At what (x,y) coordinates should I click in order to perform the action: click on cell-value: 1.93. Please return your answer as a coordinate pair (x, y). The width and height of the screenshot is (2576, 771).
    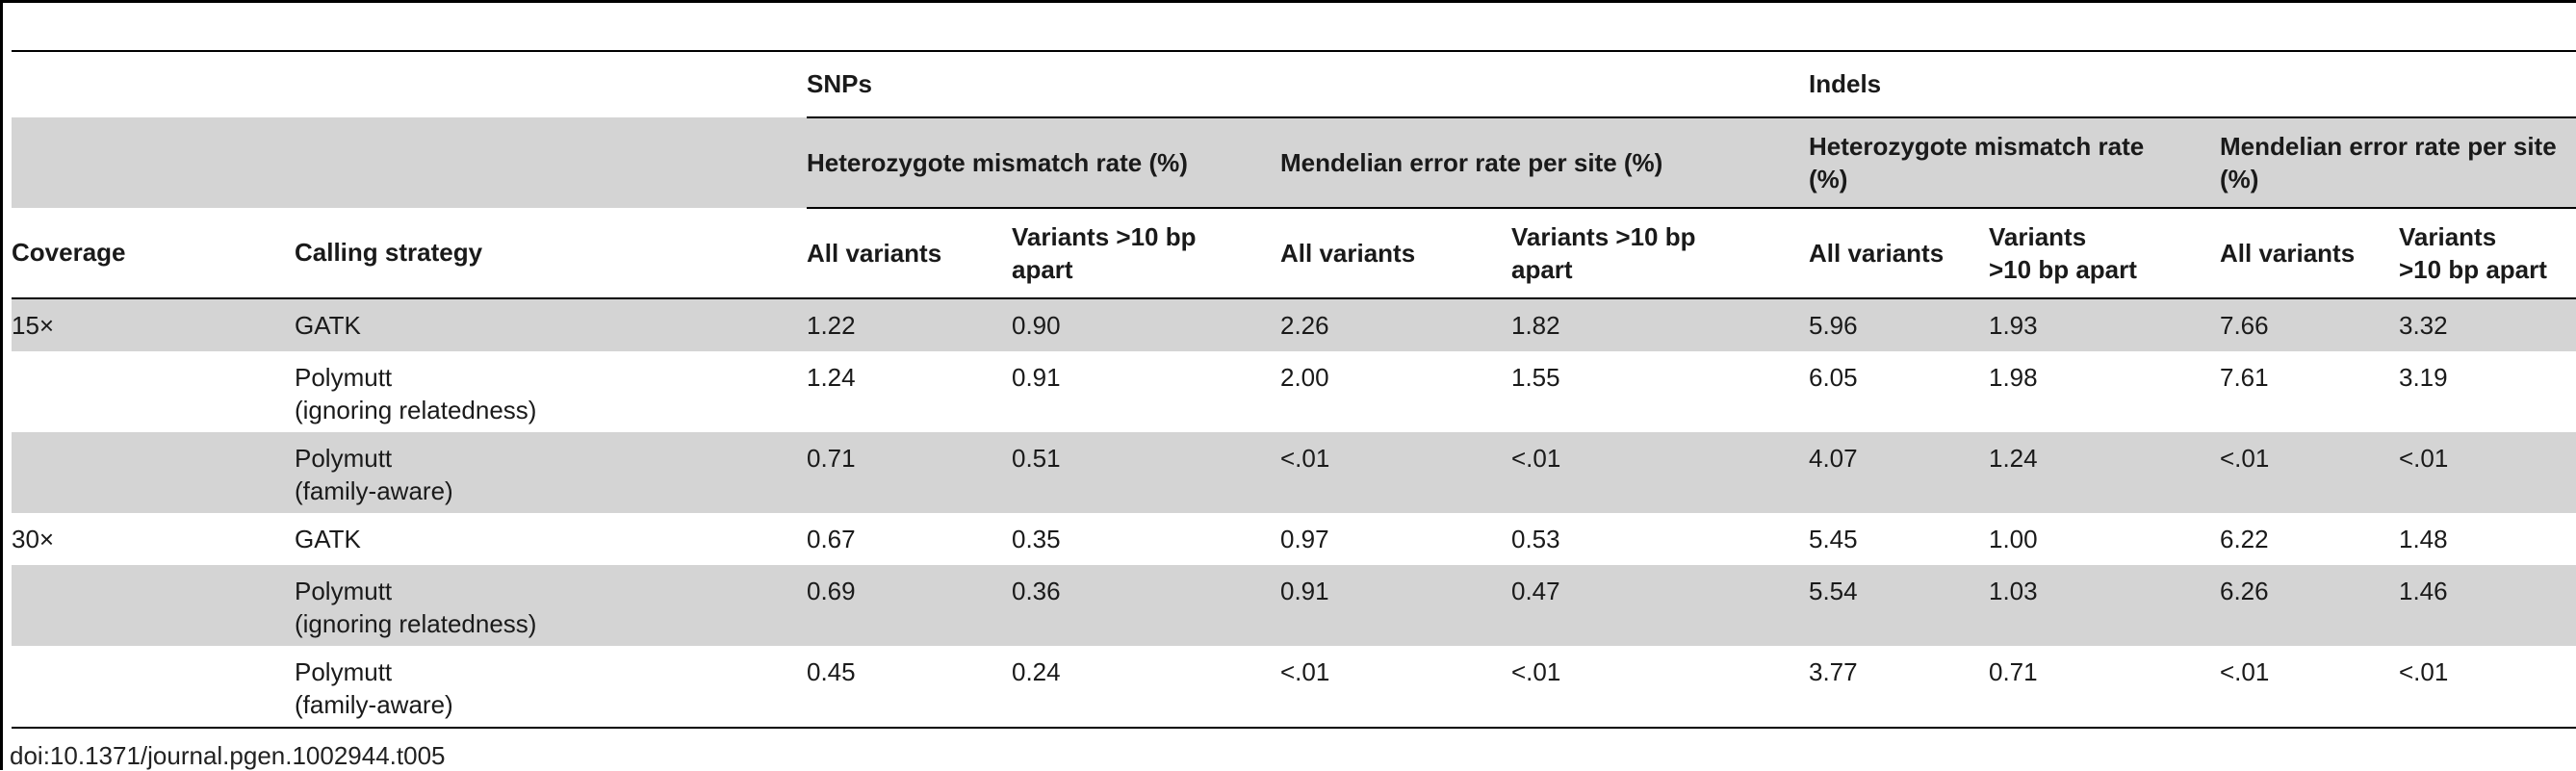
    Looking at the image, I should click on (2013, 326).